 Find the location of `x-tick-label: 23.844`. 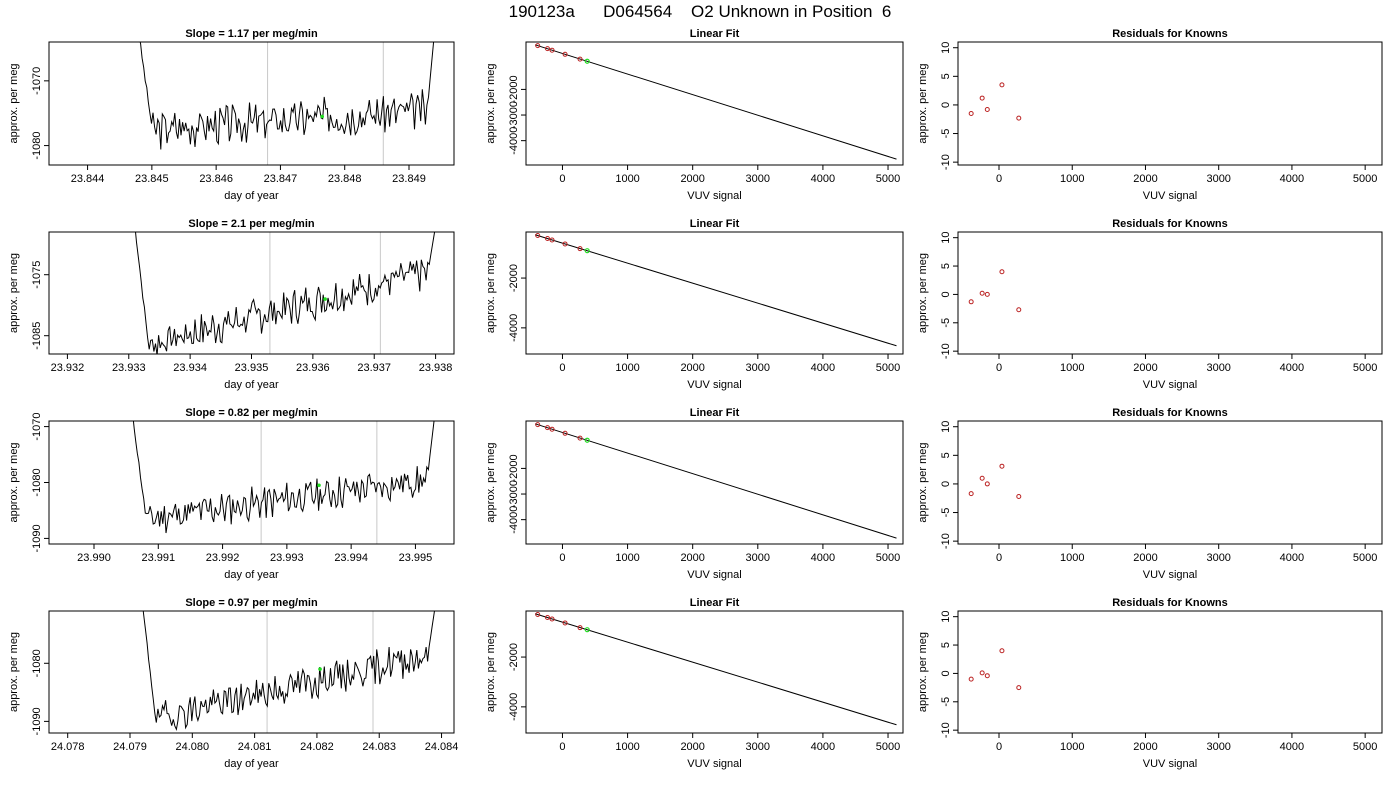

x-tick-label: 23.844 is located at coordinates (88, 179).